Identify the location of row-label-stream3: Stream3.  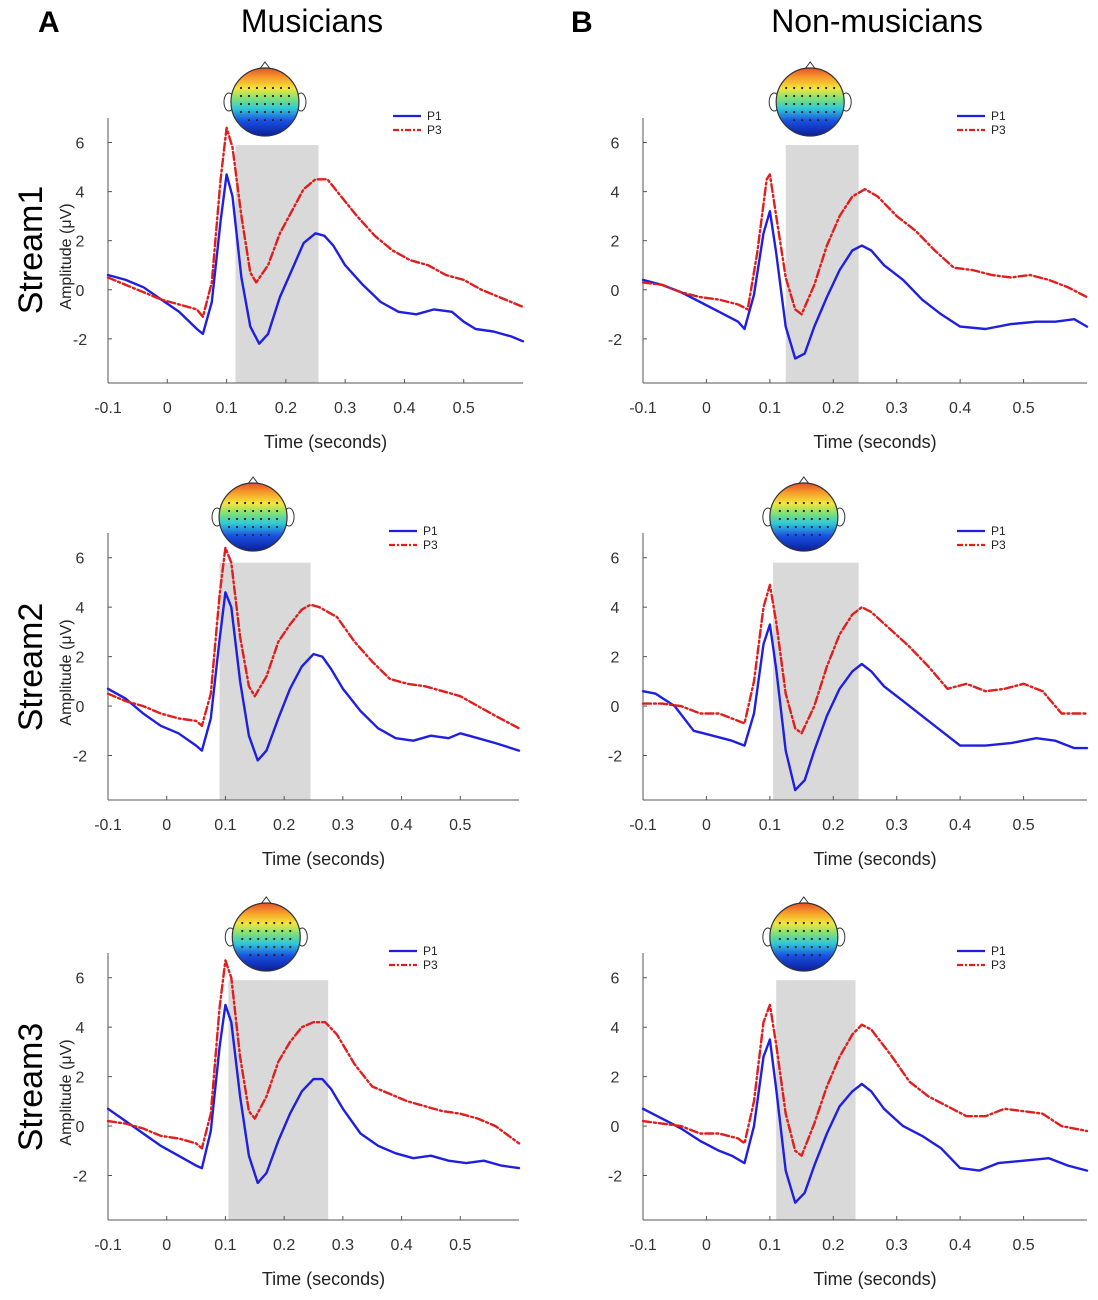
(31, 1087).